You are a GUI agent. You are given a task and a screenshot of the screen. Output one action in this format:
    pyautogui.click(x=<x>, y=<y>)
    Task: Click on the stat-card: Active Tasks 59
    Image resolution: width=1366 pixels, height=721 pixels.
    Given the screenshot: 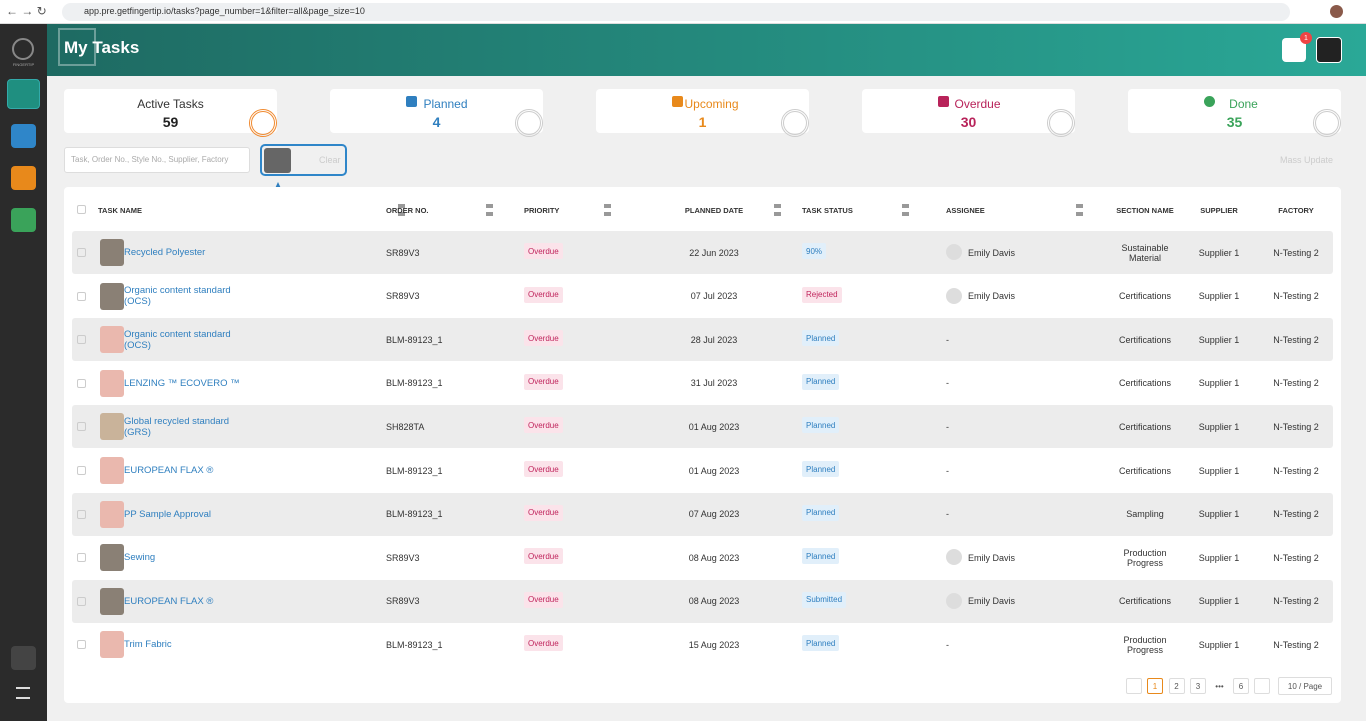 What is the action you would take?
    pyautogui.click(x=170, y=113)
    